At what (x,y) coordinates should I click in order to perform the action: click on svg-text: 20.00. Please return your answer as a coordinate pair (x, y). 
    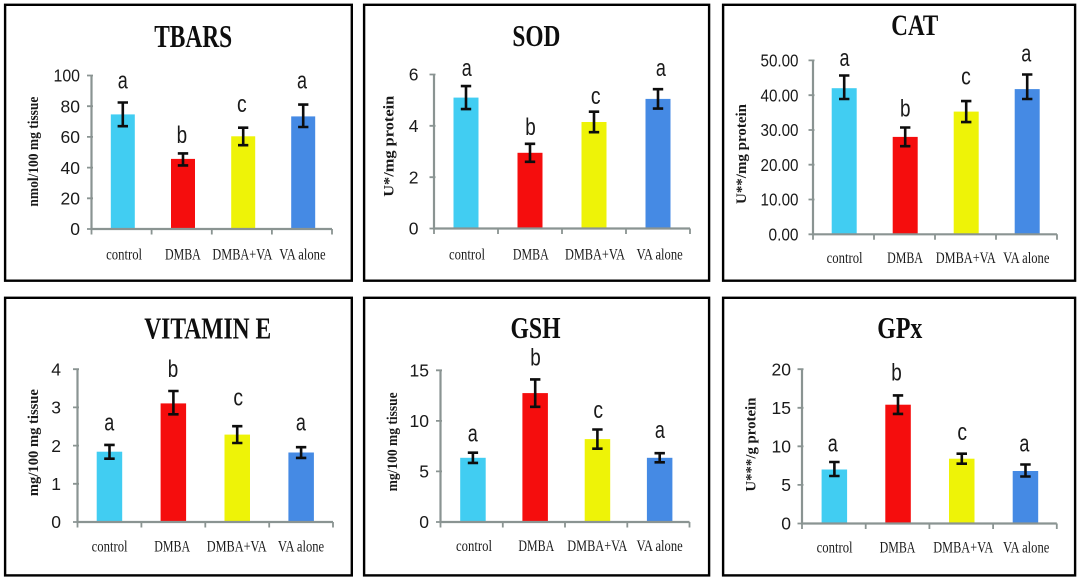
    Looking at the image, I should click on (780, 165).